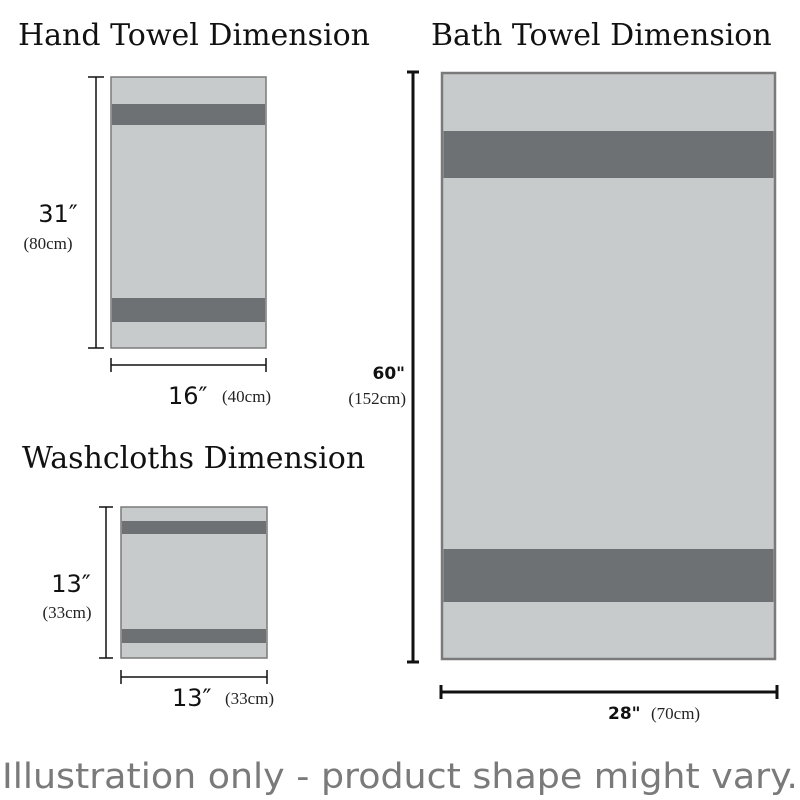 The image size is (800, 800). I want to click on bath-towel-height-inches: 60", so click(388, 374).